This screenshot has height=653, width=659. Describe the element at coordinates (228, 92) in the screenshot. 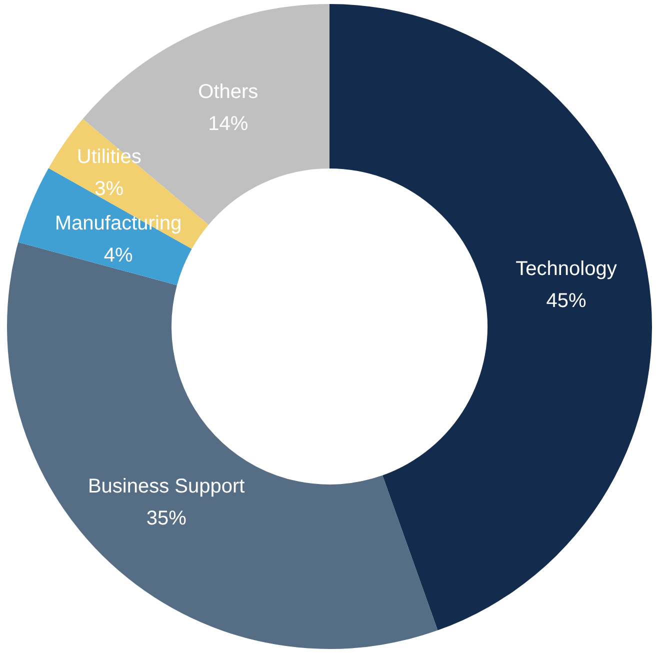

I see `slice-label: Others` at that location.